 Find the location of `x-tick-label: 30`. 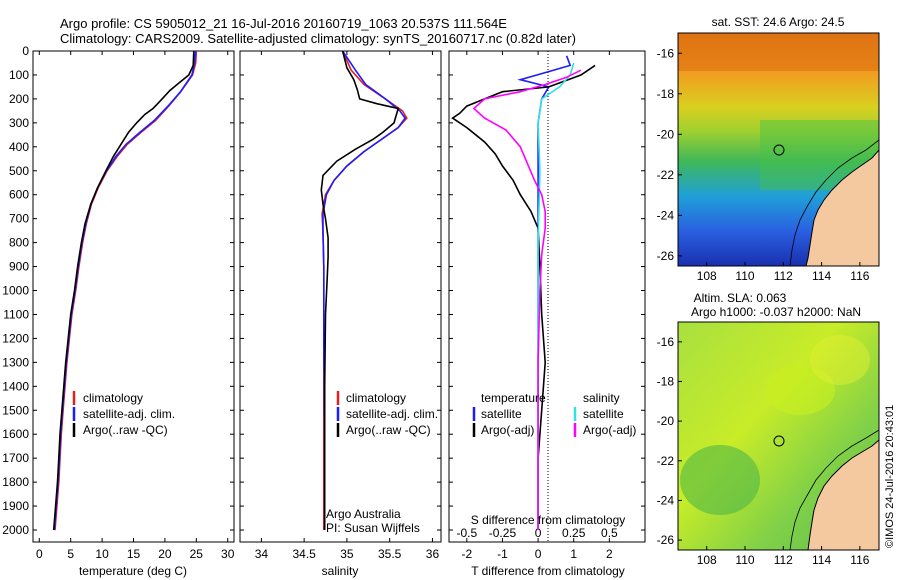

x-tick-label: 30 is located at coordinates (228, 554).